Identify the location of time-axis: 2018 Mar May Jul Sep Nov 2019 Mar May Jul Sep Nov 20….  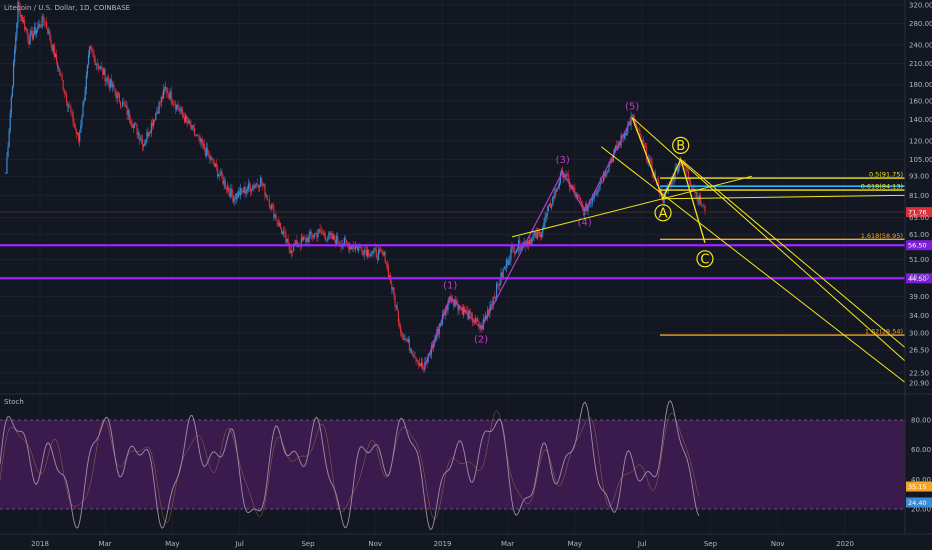
(466, 540).